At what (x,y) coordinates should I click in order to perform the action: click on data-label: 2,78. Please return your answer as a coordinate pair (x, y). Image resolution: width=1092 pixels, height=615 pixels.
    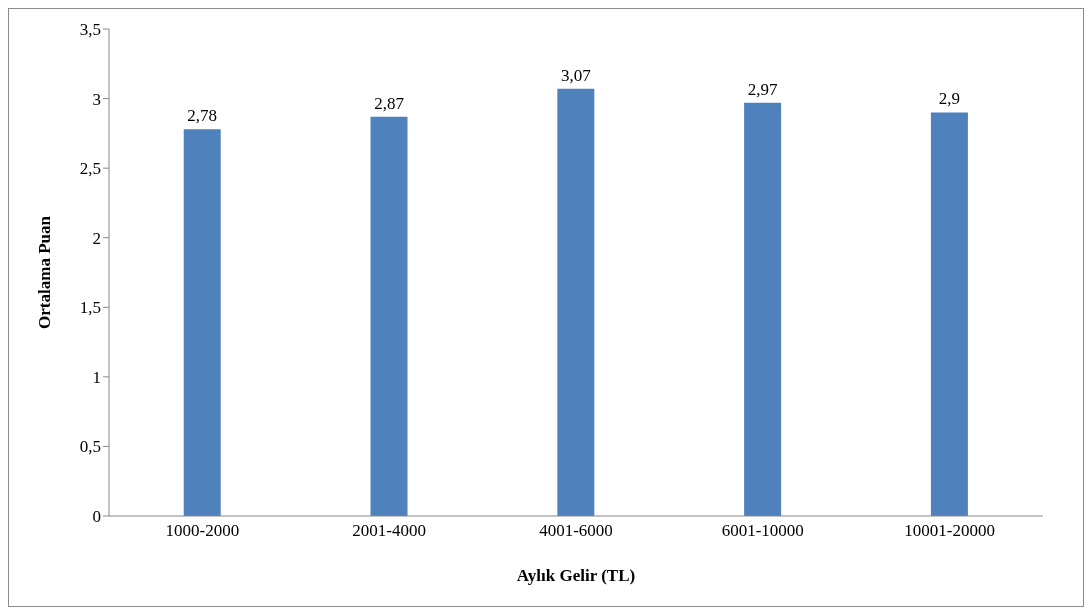
    Looking at the image, I should click on (202, 116).